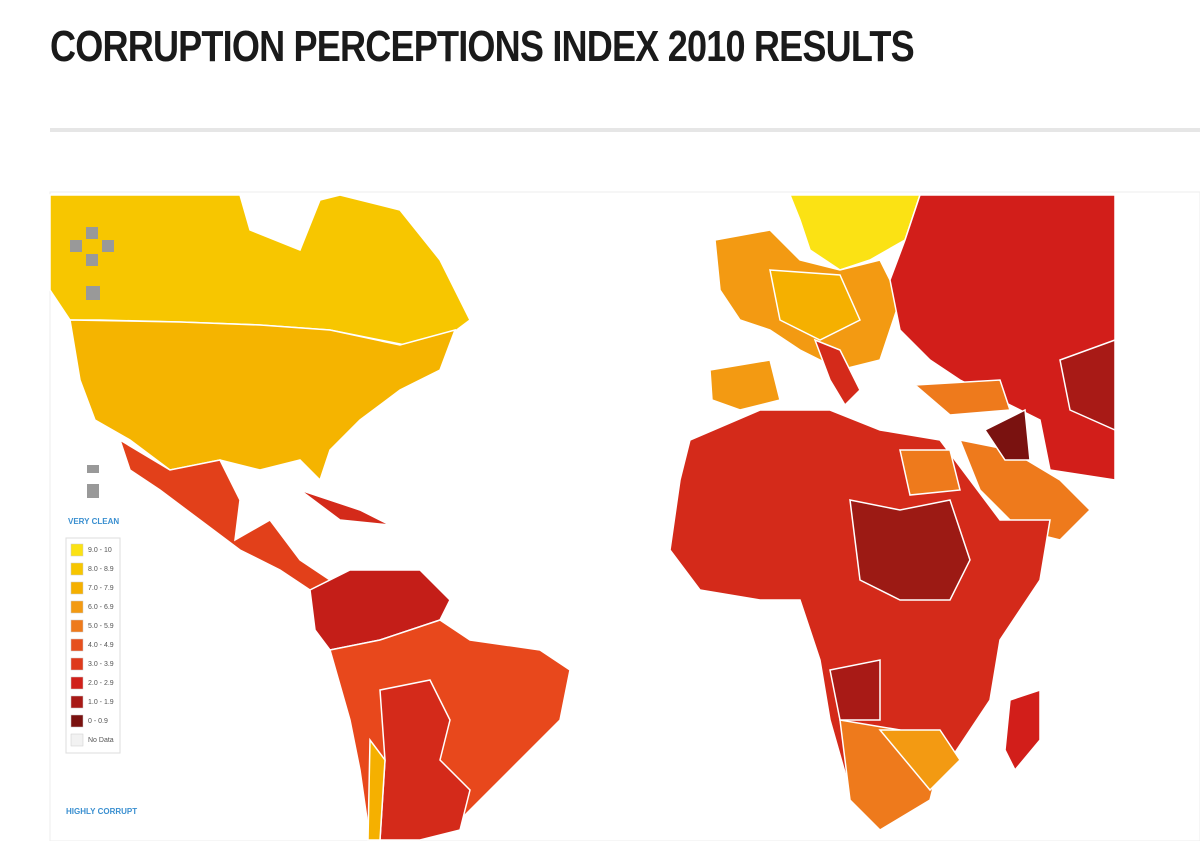 Image resolution: width=1200 pixels, height=841 pixels. Describe the element at coordinates (92, 233) in the screenshot. I see `pan-up` at that location.